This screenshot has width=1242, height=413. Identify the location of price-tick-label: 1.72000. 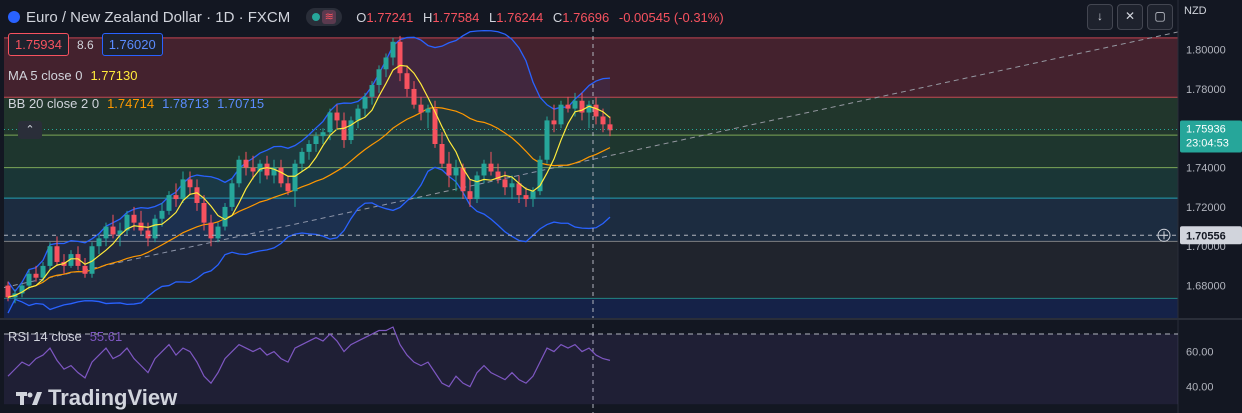
(1206, 208).